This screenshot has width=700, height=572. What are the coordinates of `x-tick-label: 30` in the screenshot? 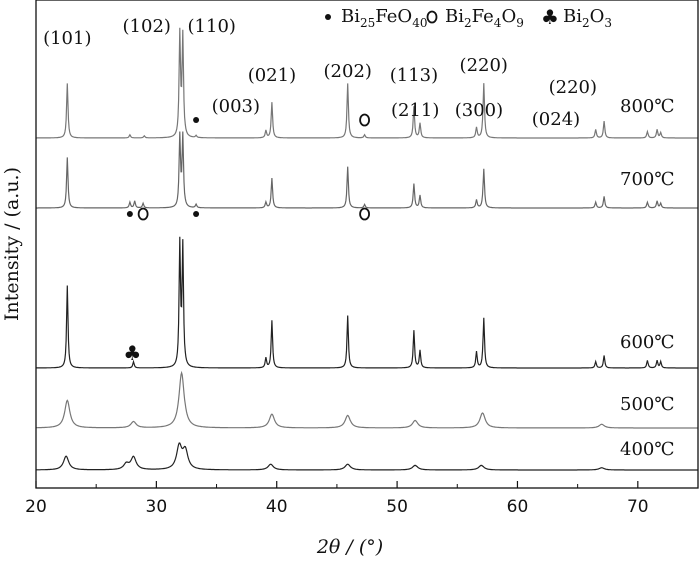 It's located at (157, 507).